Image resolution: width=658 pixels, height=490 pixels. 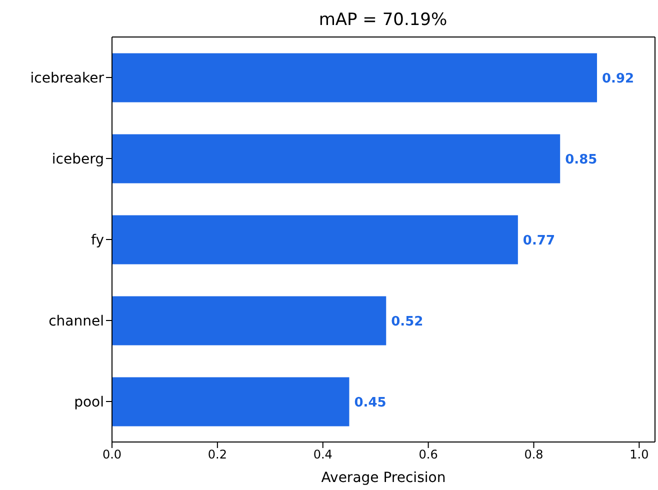 What do you see at coordinates (217, 455) in the screenshot?
I see `x-tick-label: 0.2` at bounding box center [217, 455].